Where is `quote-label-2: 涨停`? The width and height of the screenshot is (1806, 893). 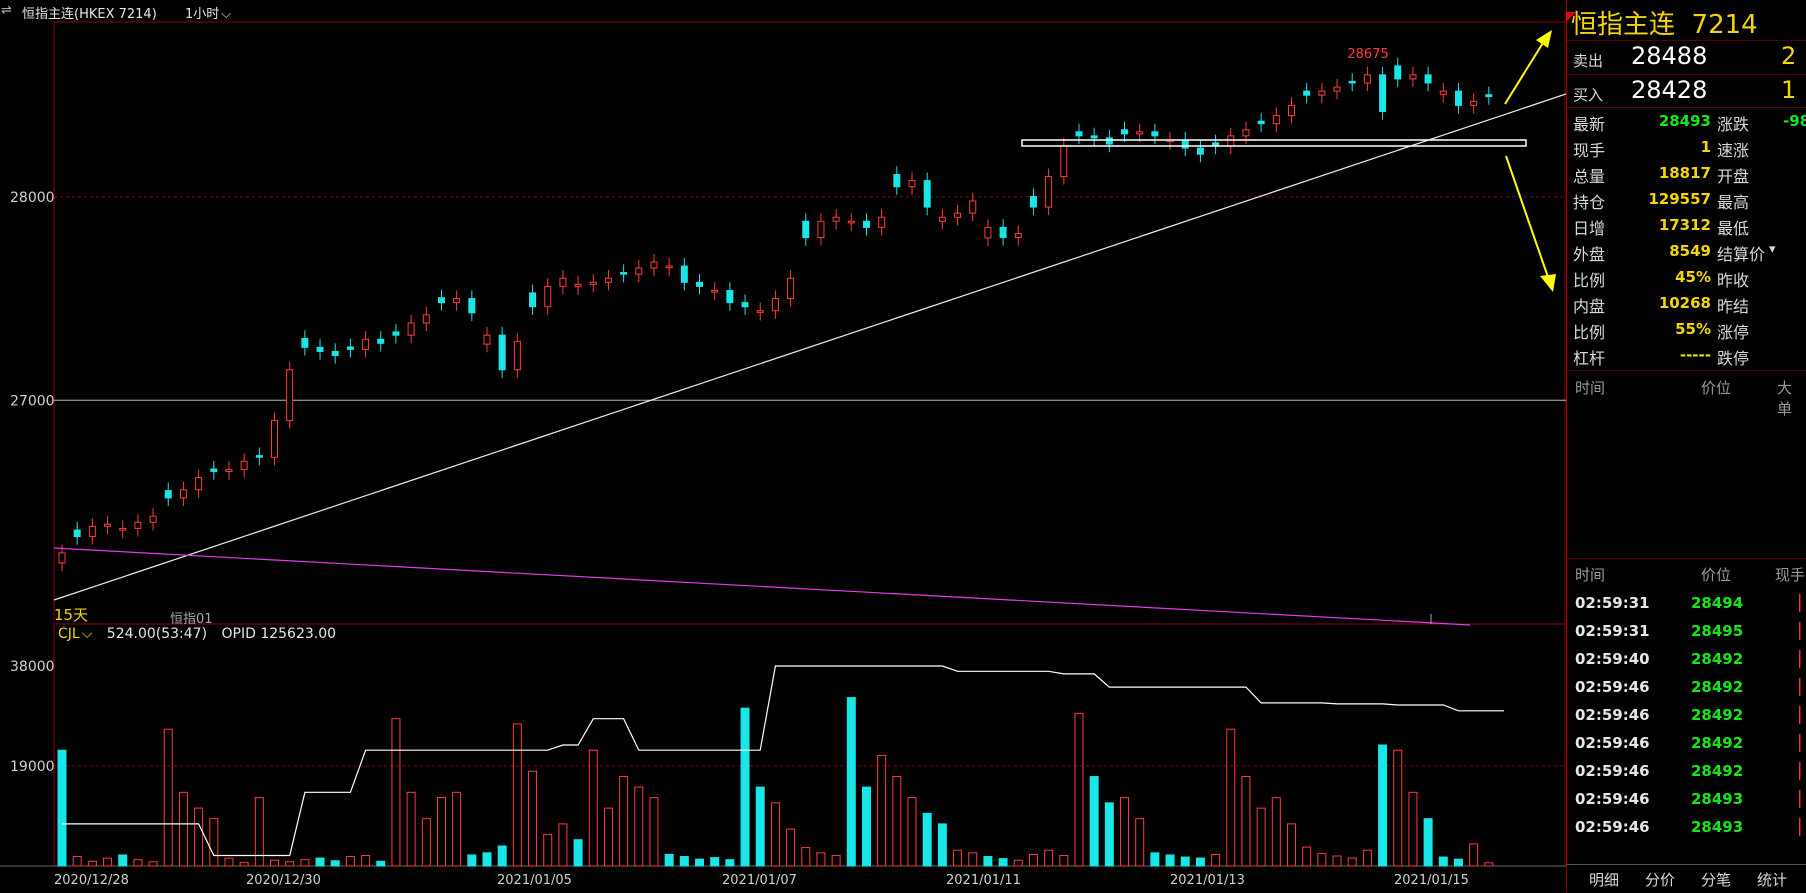
quote-label-2: 涨停 is located at coordinates (1733, 332).